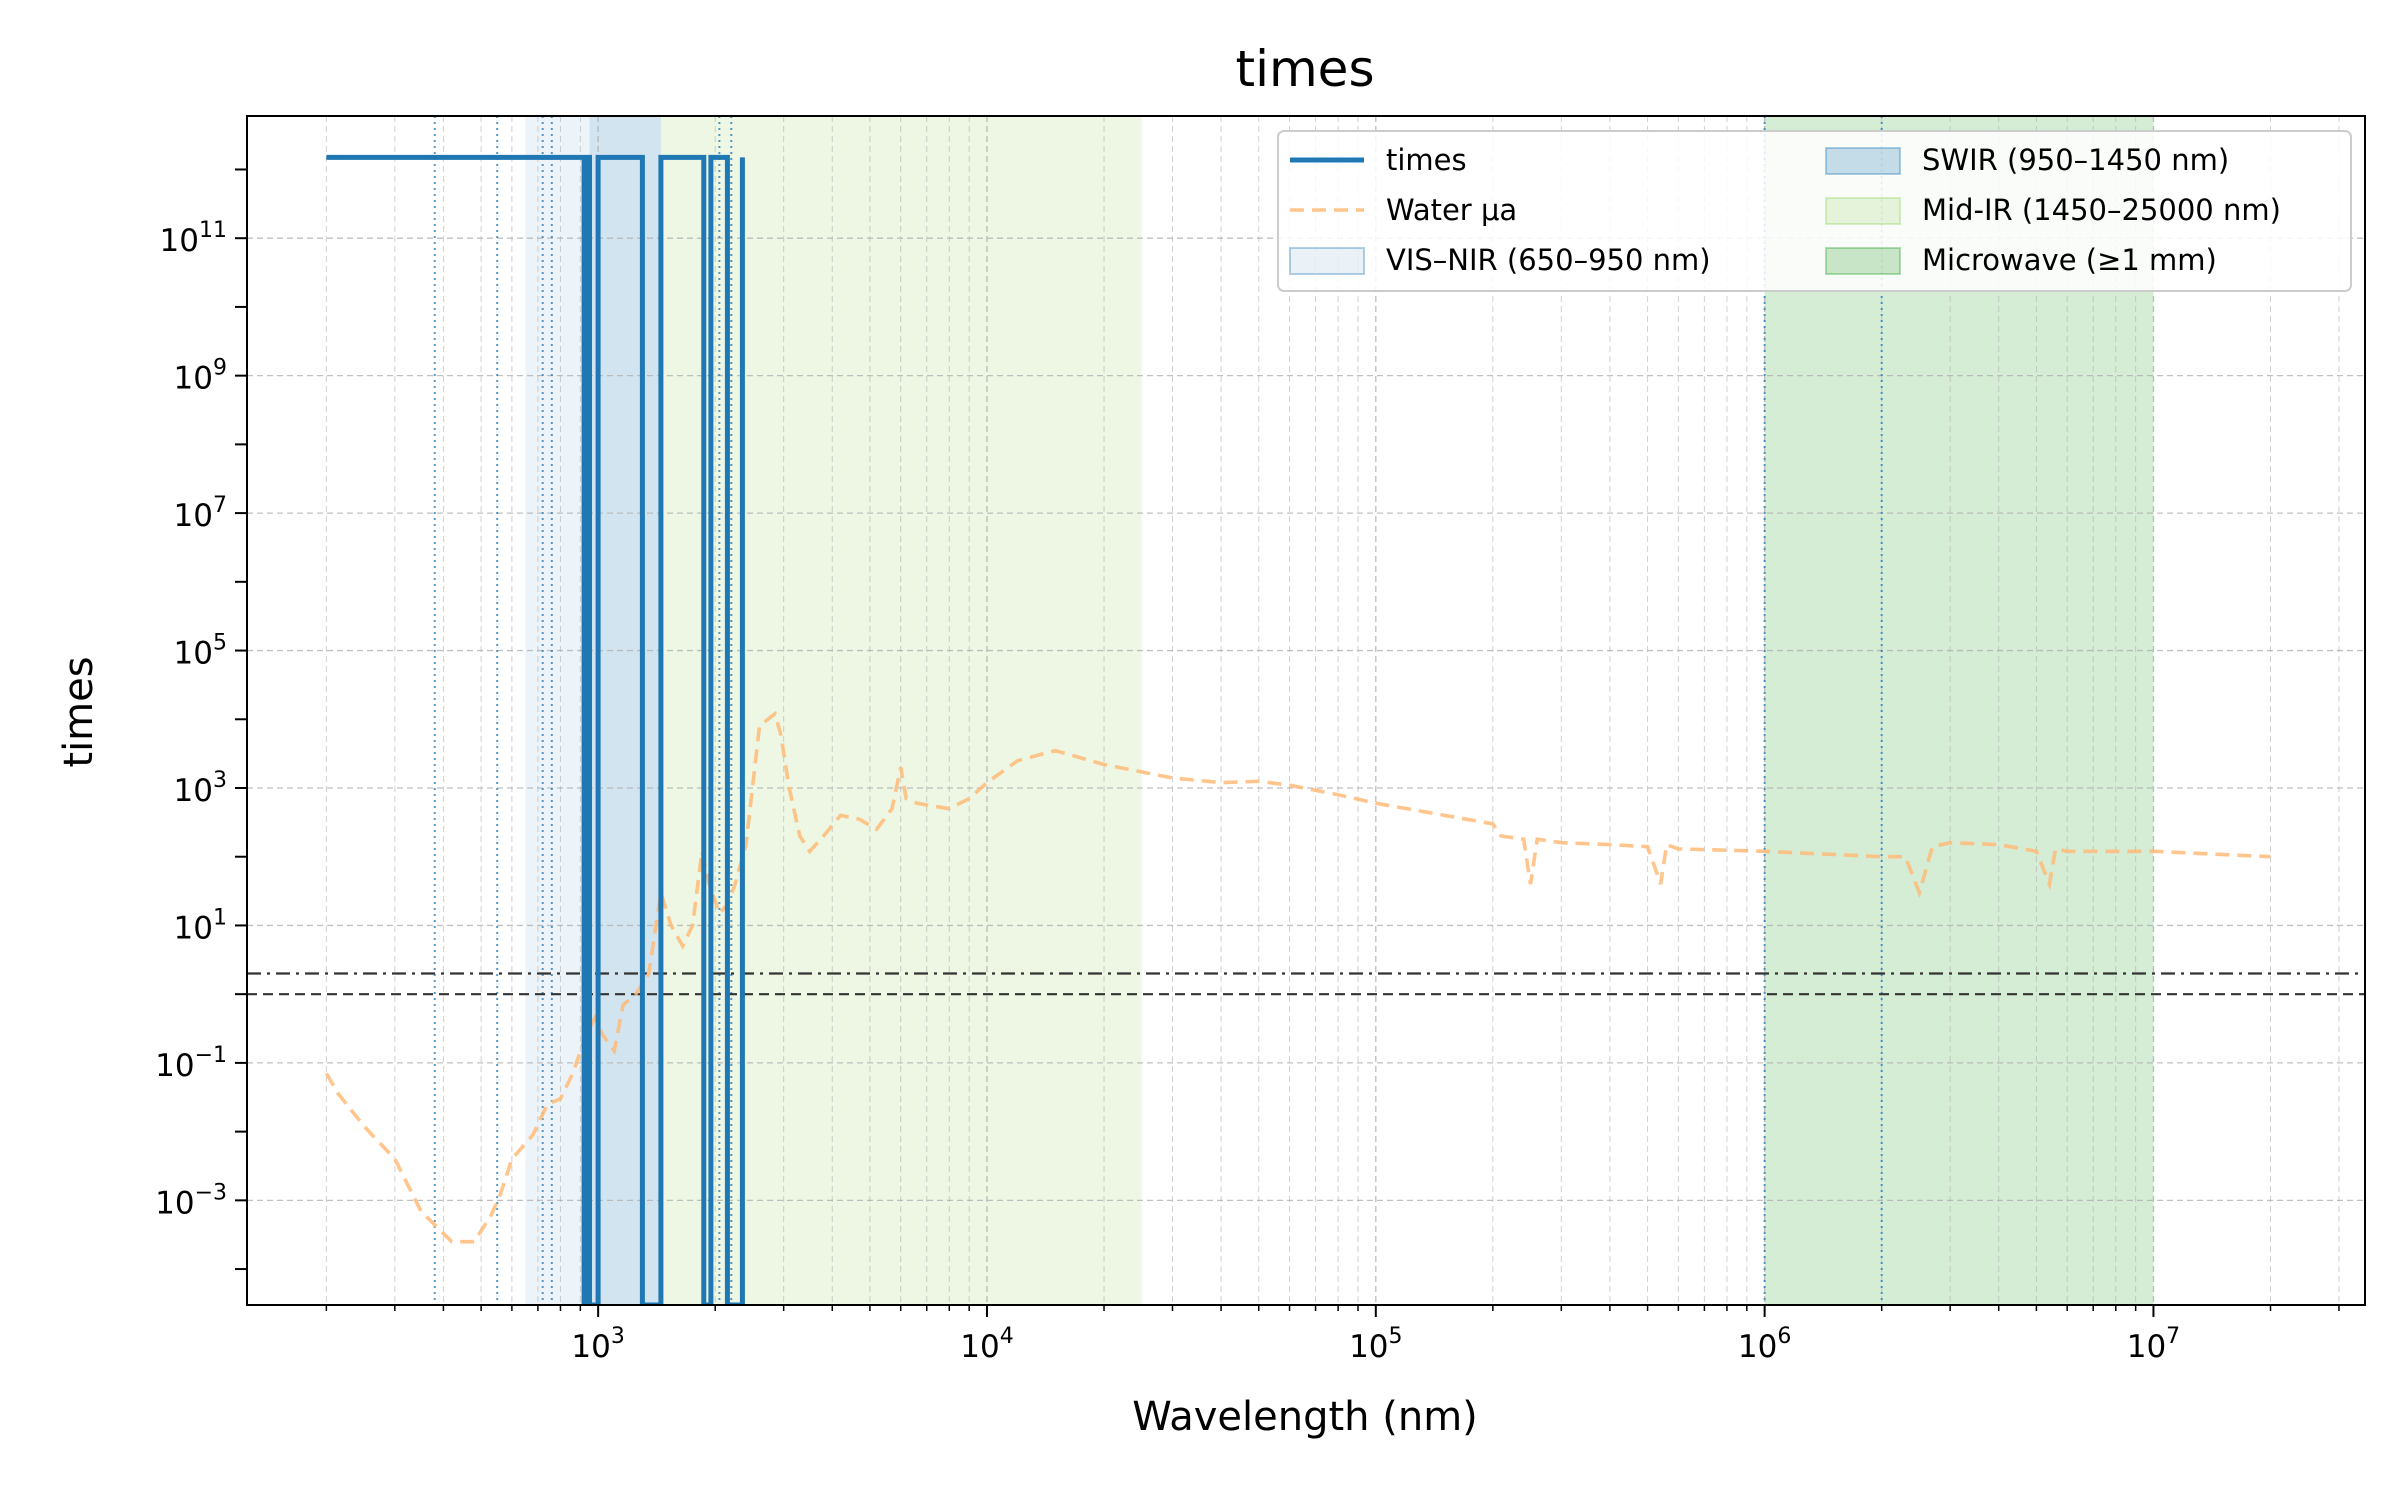 The height and width of the screenshot is (1500, 2400). Describe the element at coordinates (2173, 1336) in the screenshot. I see `x-tick-label-exp: 7` at that location.